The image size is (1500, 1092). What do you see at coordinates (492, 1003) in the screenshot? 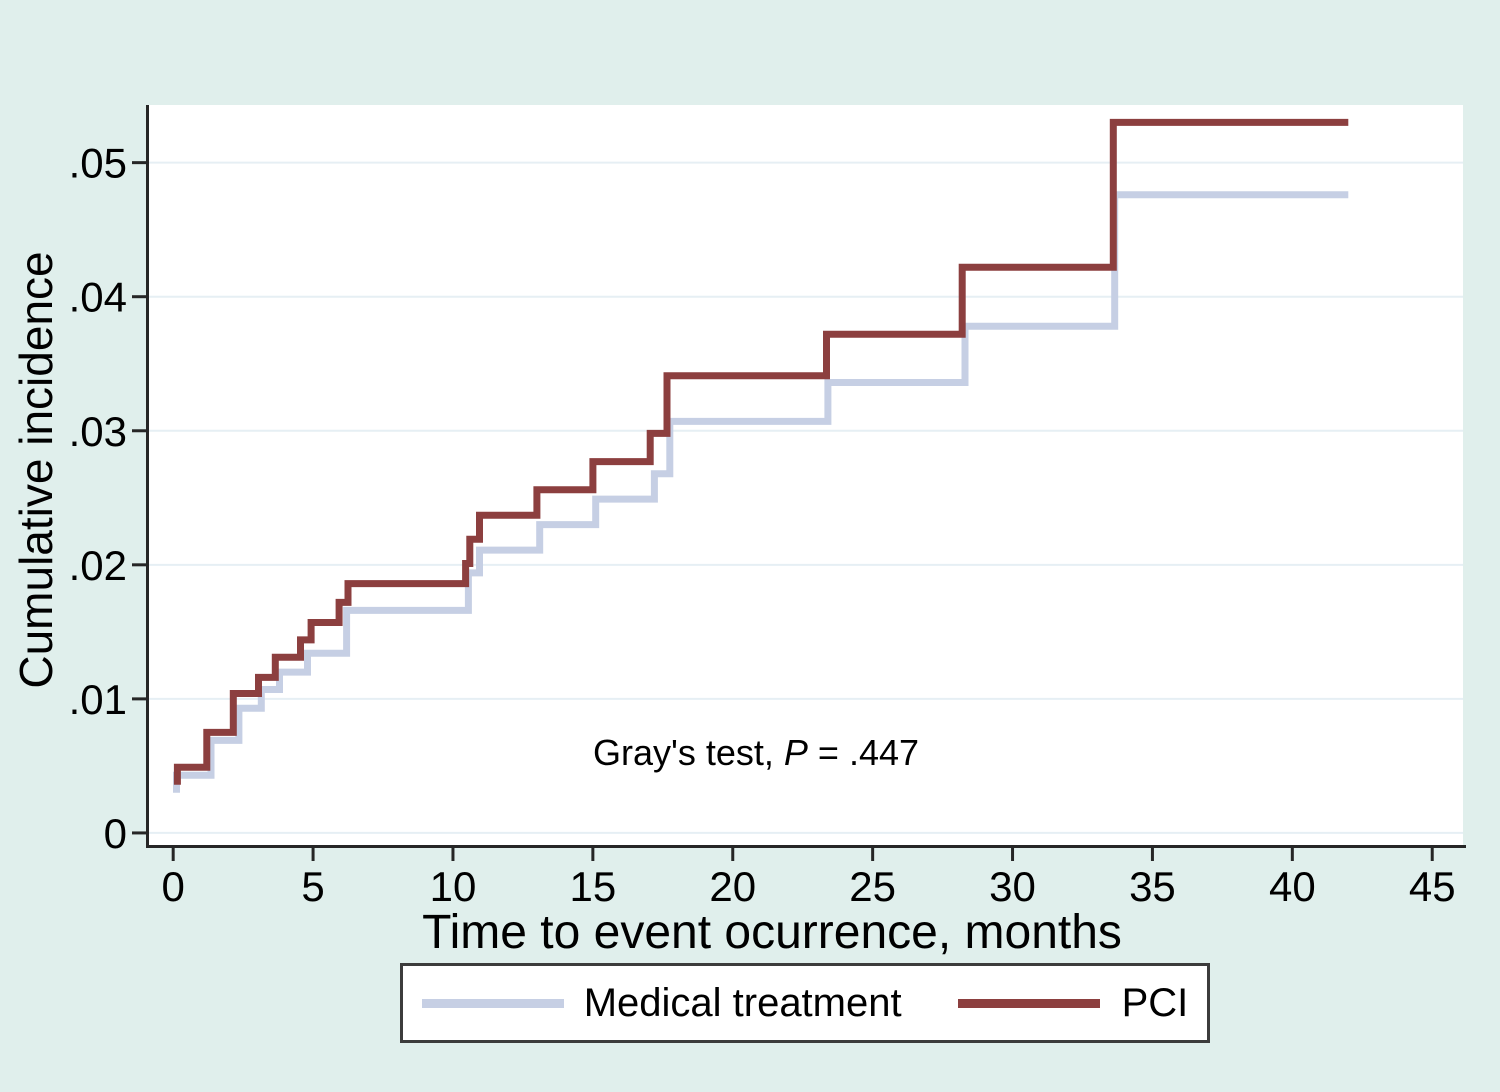
I see `legend-swatch-medical-treatment` at bounding box center [492, 1003].